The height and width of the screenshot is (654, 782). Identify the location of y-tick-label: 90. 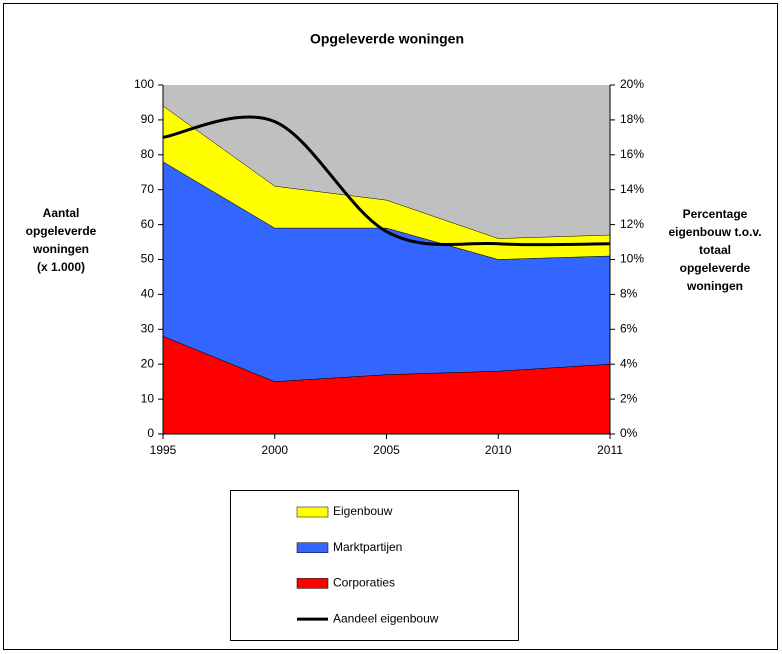
(148, 119).